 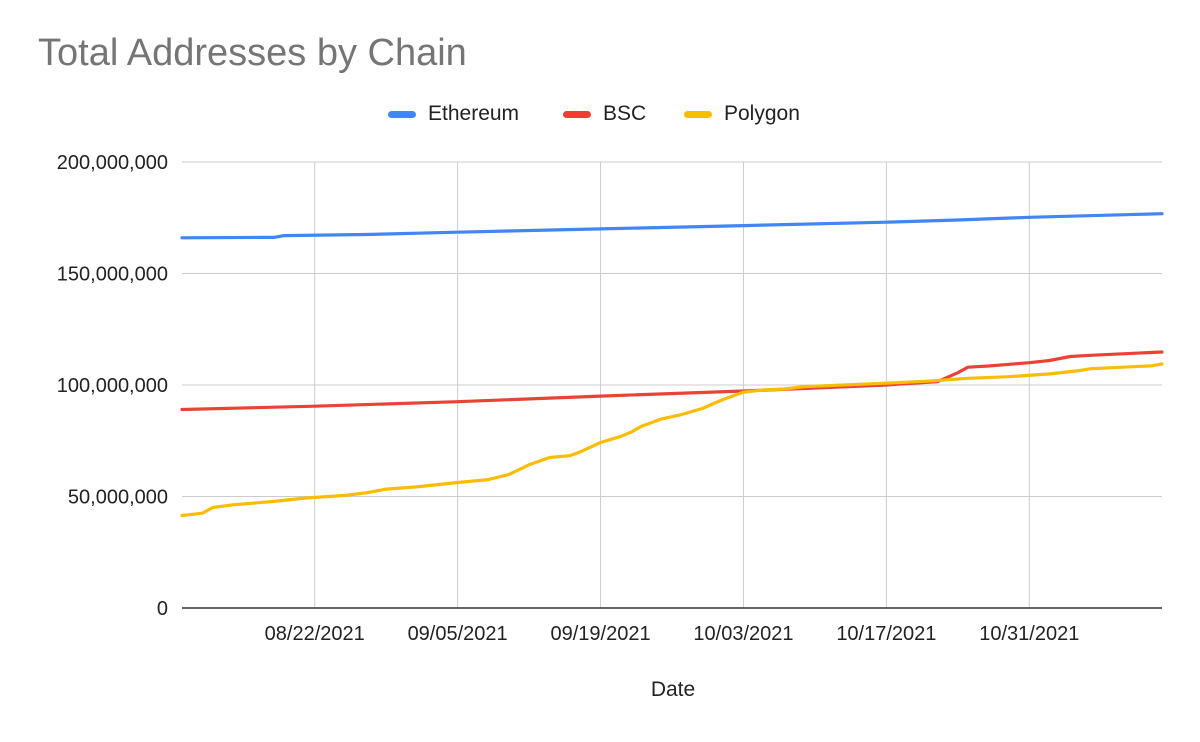 I want to click on legend-item-ethereum: Ethereum, so click(x=453, y=114).